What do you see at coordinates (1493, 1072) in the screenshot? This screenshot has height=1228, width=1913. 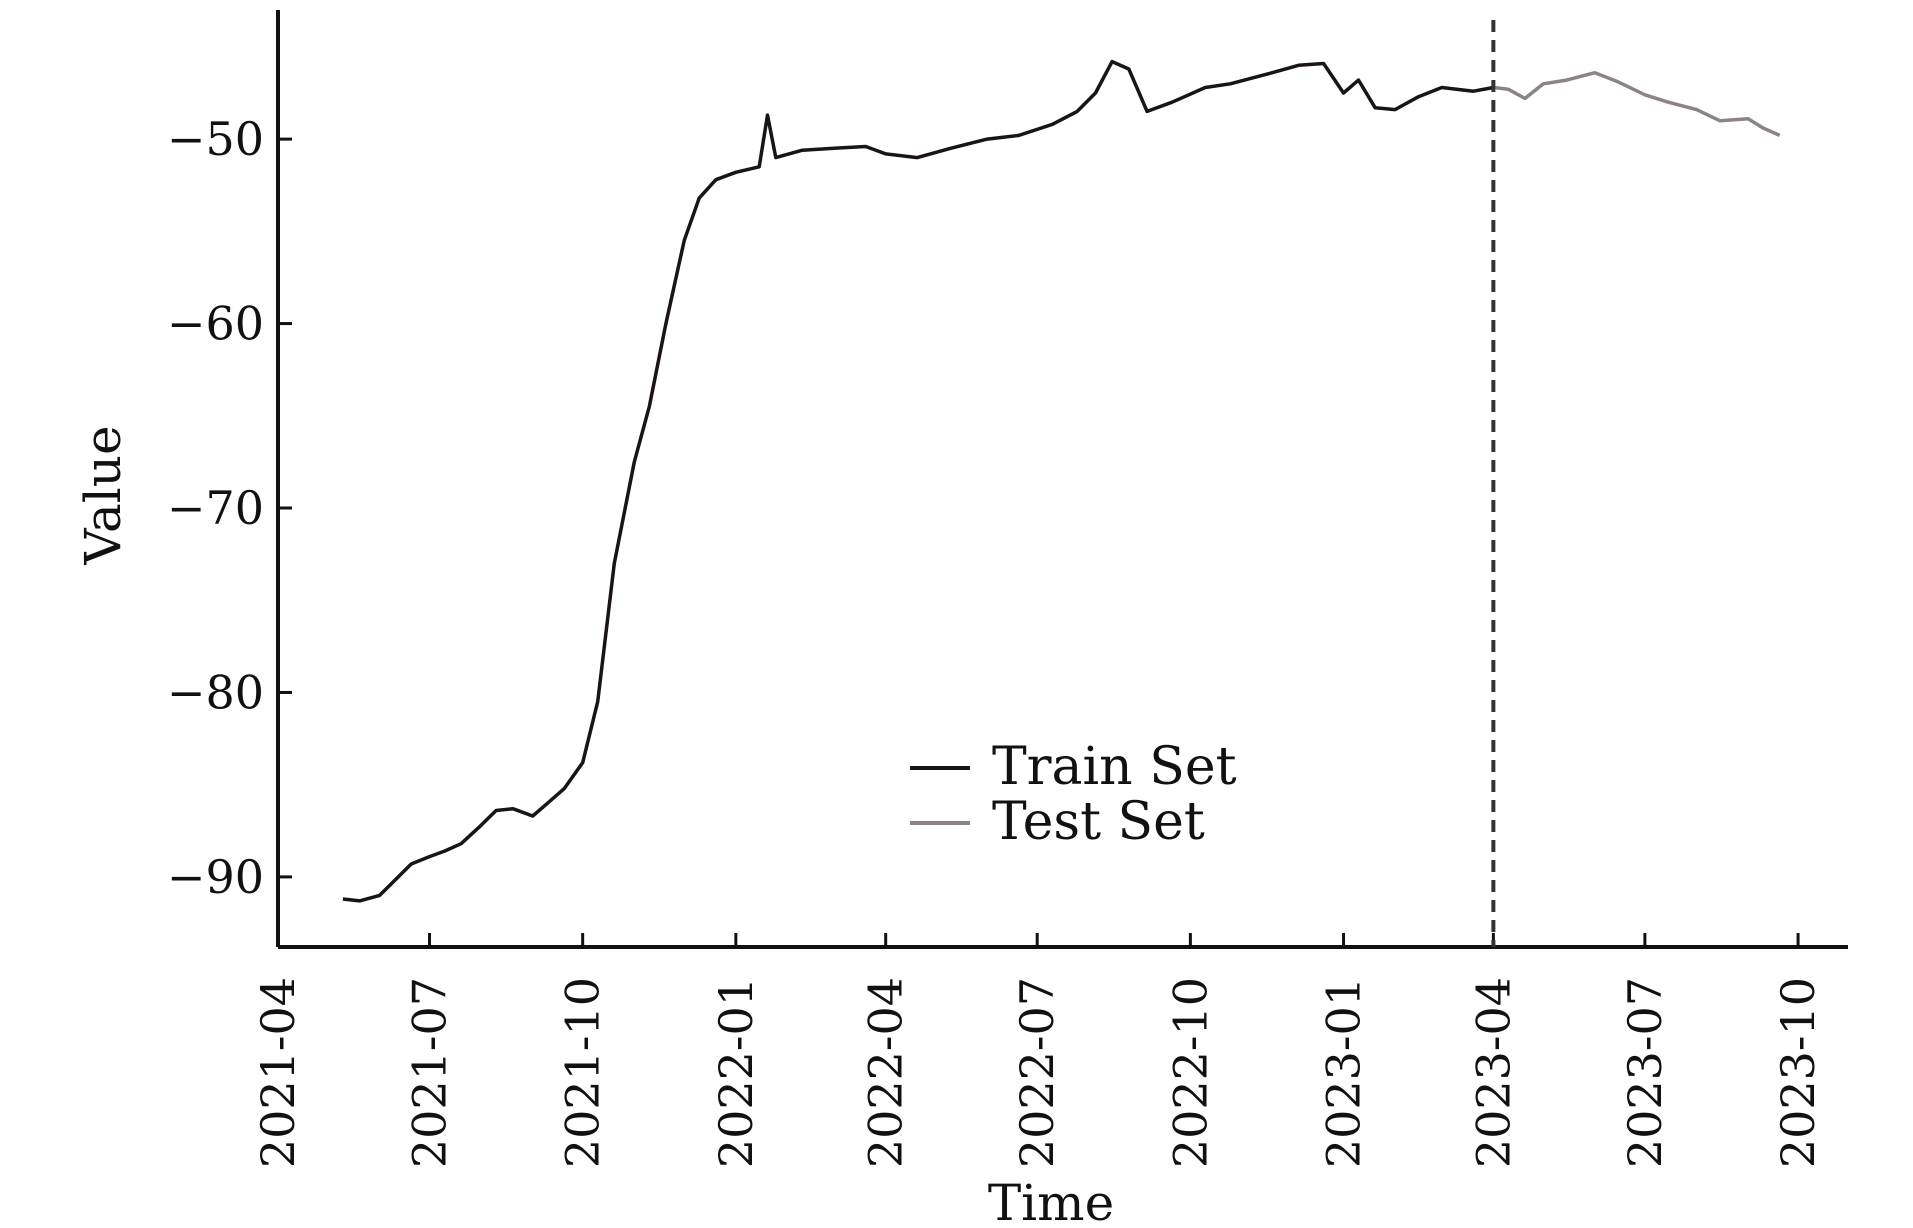 I see `x-tick-label: 2023-04` at bounding box center [1493, 1072].